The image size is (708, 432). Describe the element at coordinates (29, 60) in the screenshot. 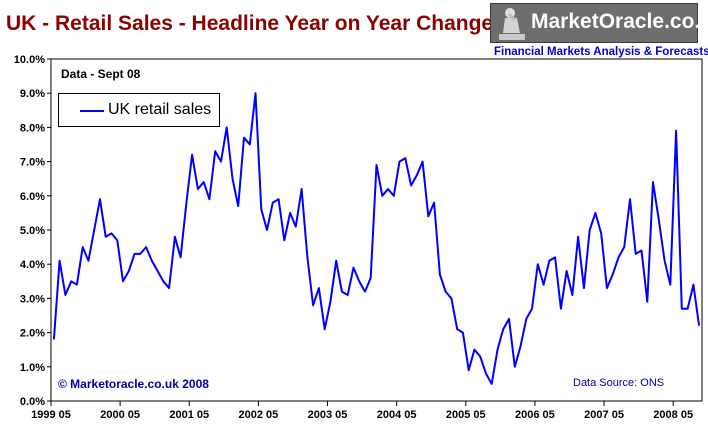

I see `y-tick-label: 10.0%` at that location.